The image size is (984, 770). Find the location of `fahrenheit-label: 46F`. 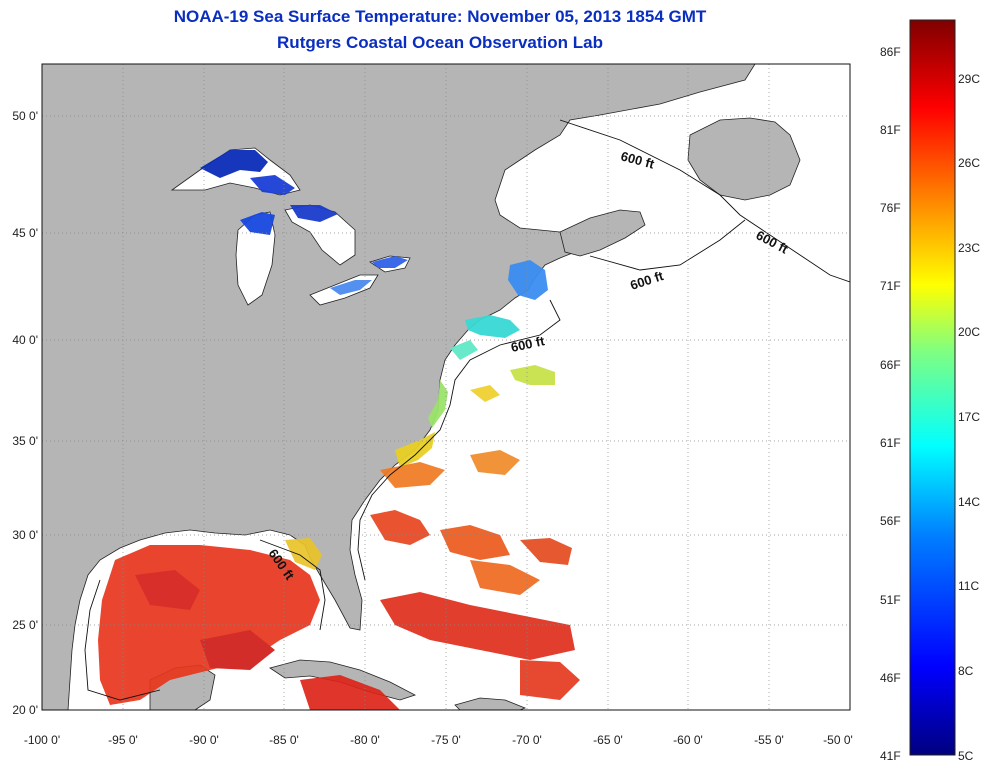

fahrenheit-label: 46F is located at coordinates (890, 678).